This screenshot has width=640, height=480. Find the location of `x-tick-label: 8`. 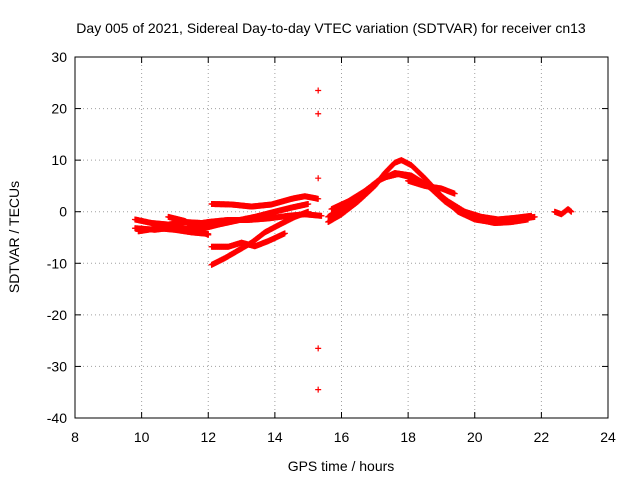

x-tick-label: 8 is located at coordinates (75, 437).